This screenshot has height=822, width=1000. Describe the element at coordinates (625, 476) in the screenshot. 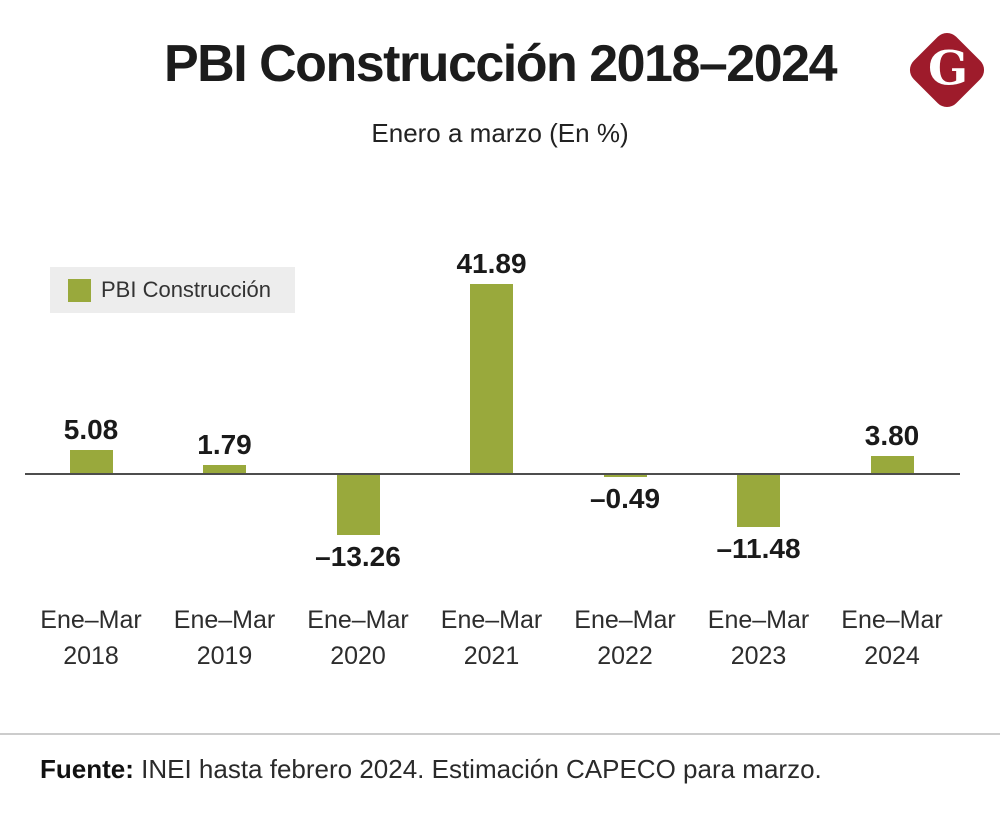

I see `bar-2022` at that location.